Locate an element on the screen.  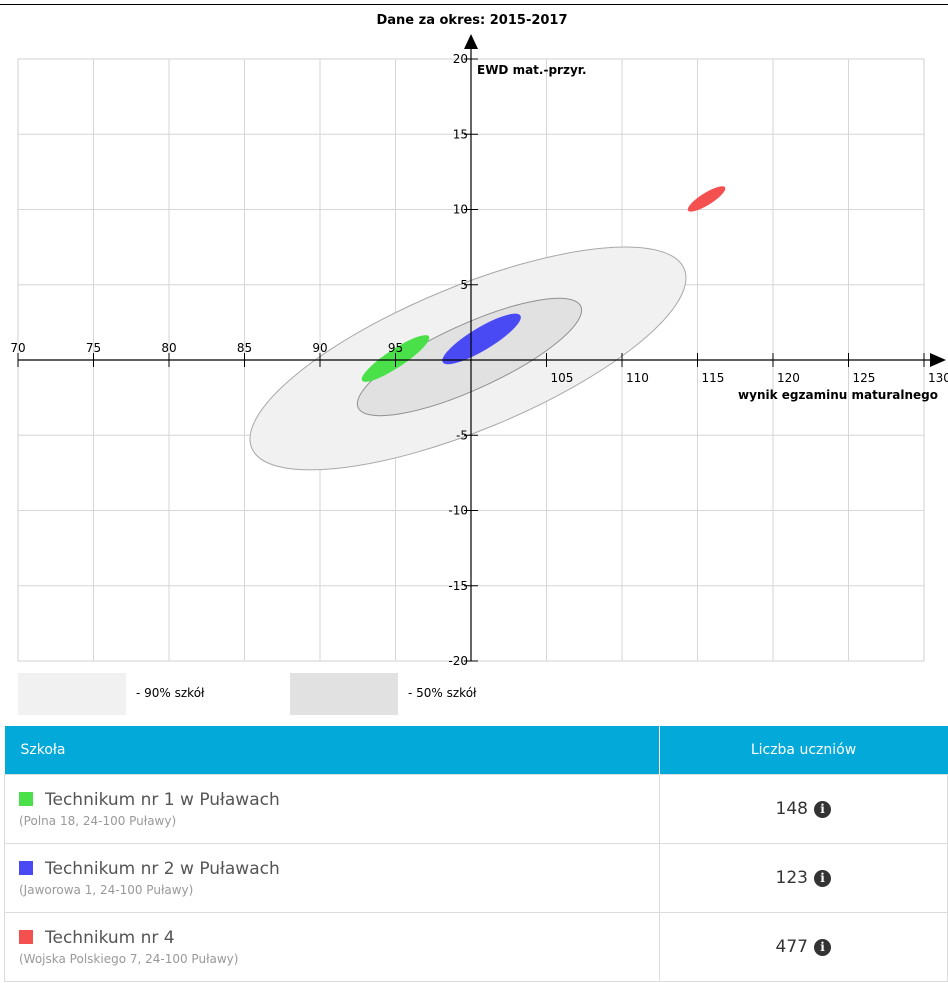
x-tick-label: 75 is located at coordinates (93, 348).